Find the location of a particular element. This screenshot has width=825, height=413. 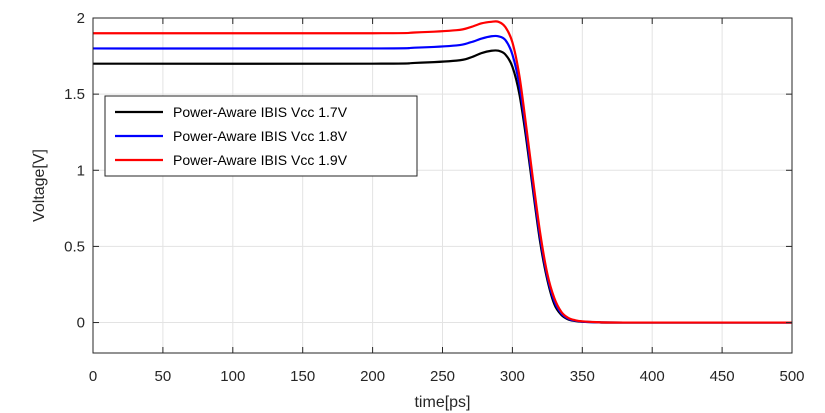

x-tick-label: 500 is located at coordinates (791, 376).